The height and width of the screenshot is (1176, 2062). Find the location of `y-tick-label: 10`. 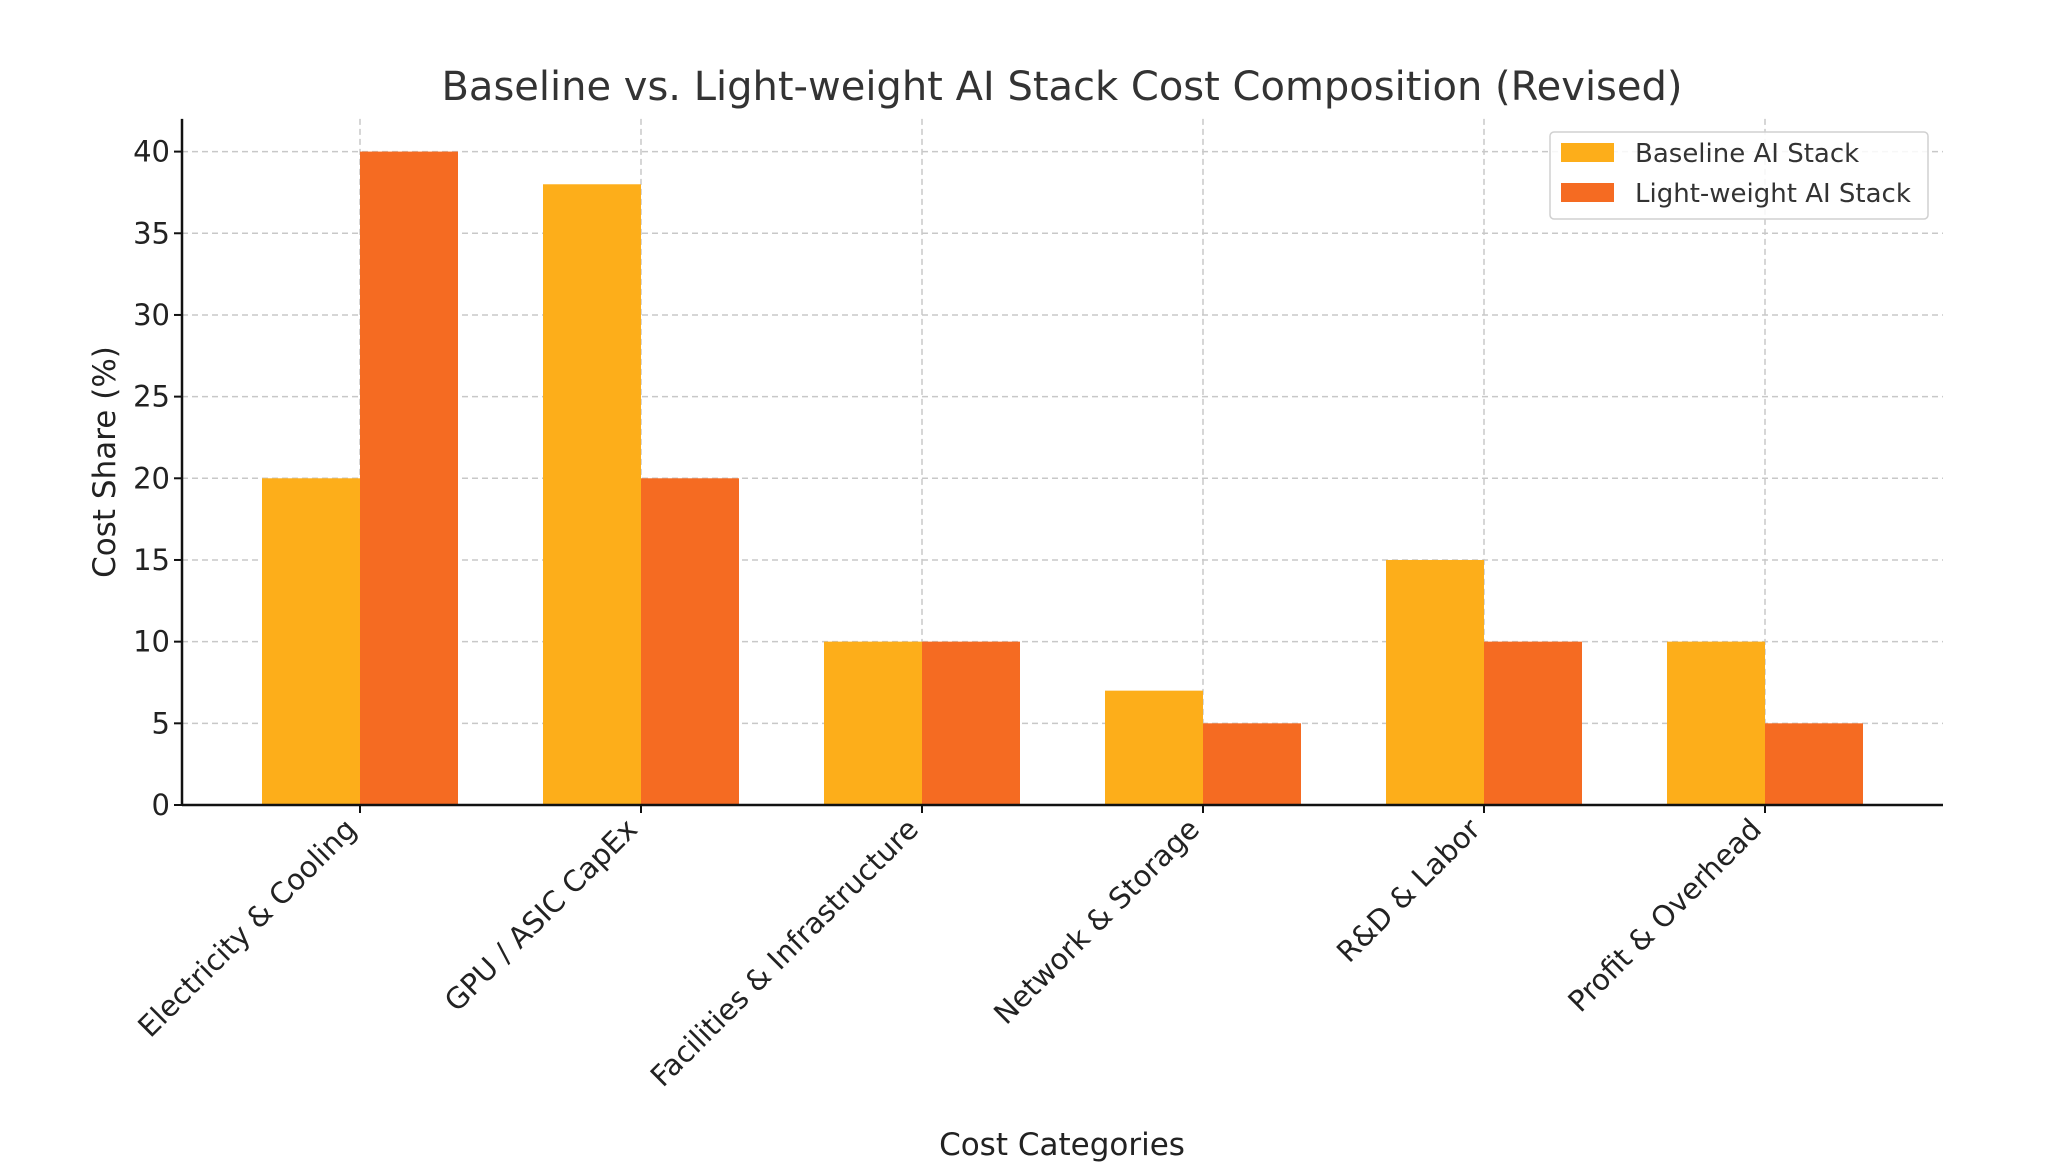

y-tick-label: 10 is located at coordinates (151, 642).